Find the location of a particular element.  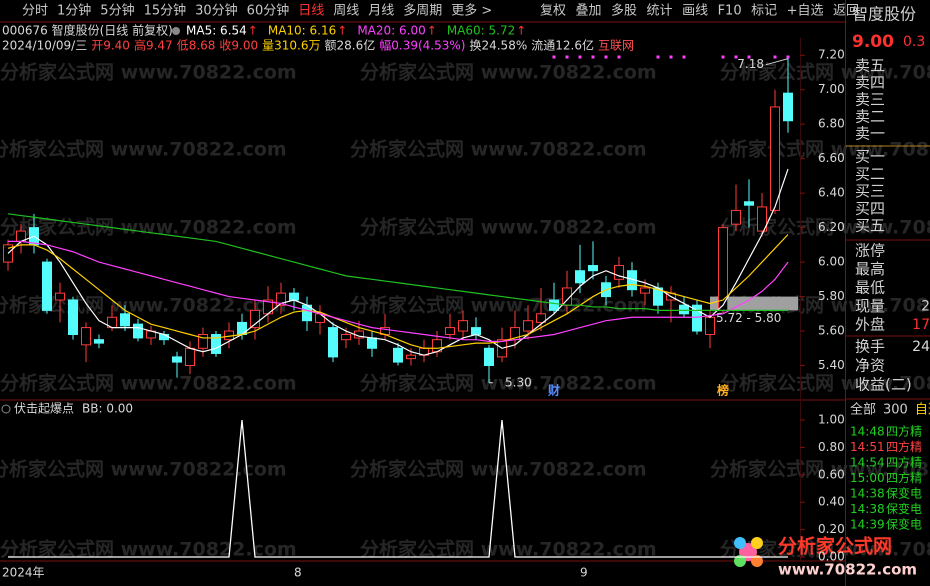

trade-name: 四方精 is located at coordinates (904, 431).